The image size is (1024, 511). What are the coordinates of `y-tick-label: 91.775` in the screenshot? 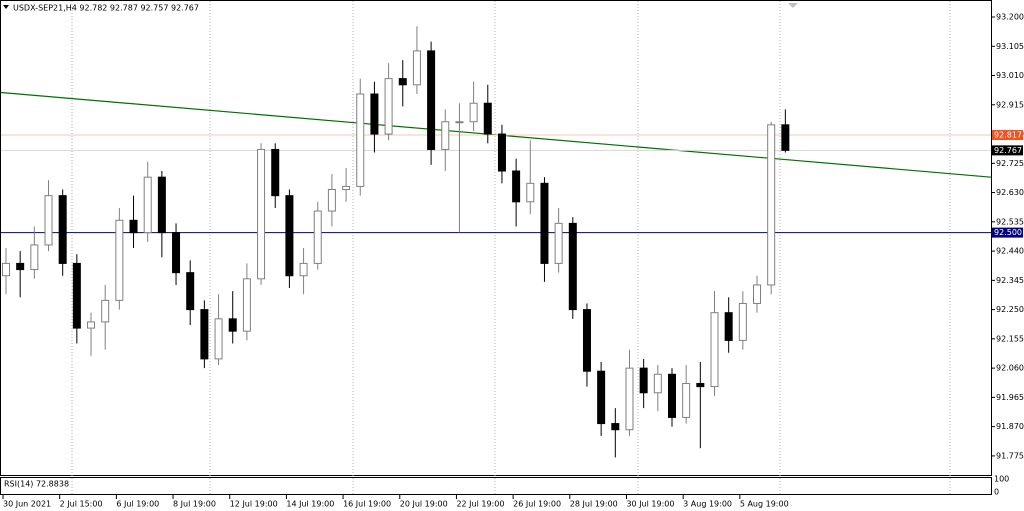 It's located at (1010, 455).